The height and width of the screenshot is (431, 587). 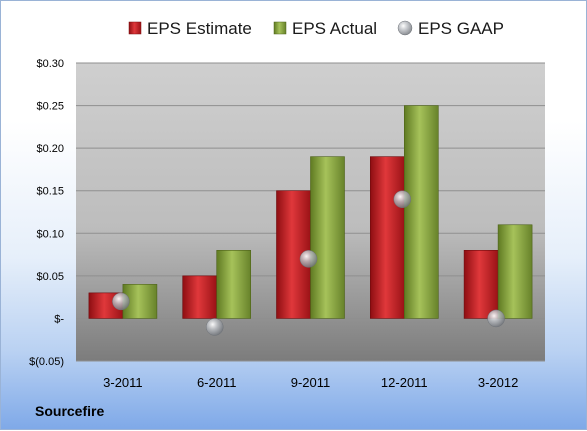 What do you see at coordinates (404, 382) in the screenshot?
I see `x-tick-label: 12-2011` at bounding box center [404, 382].